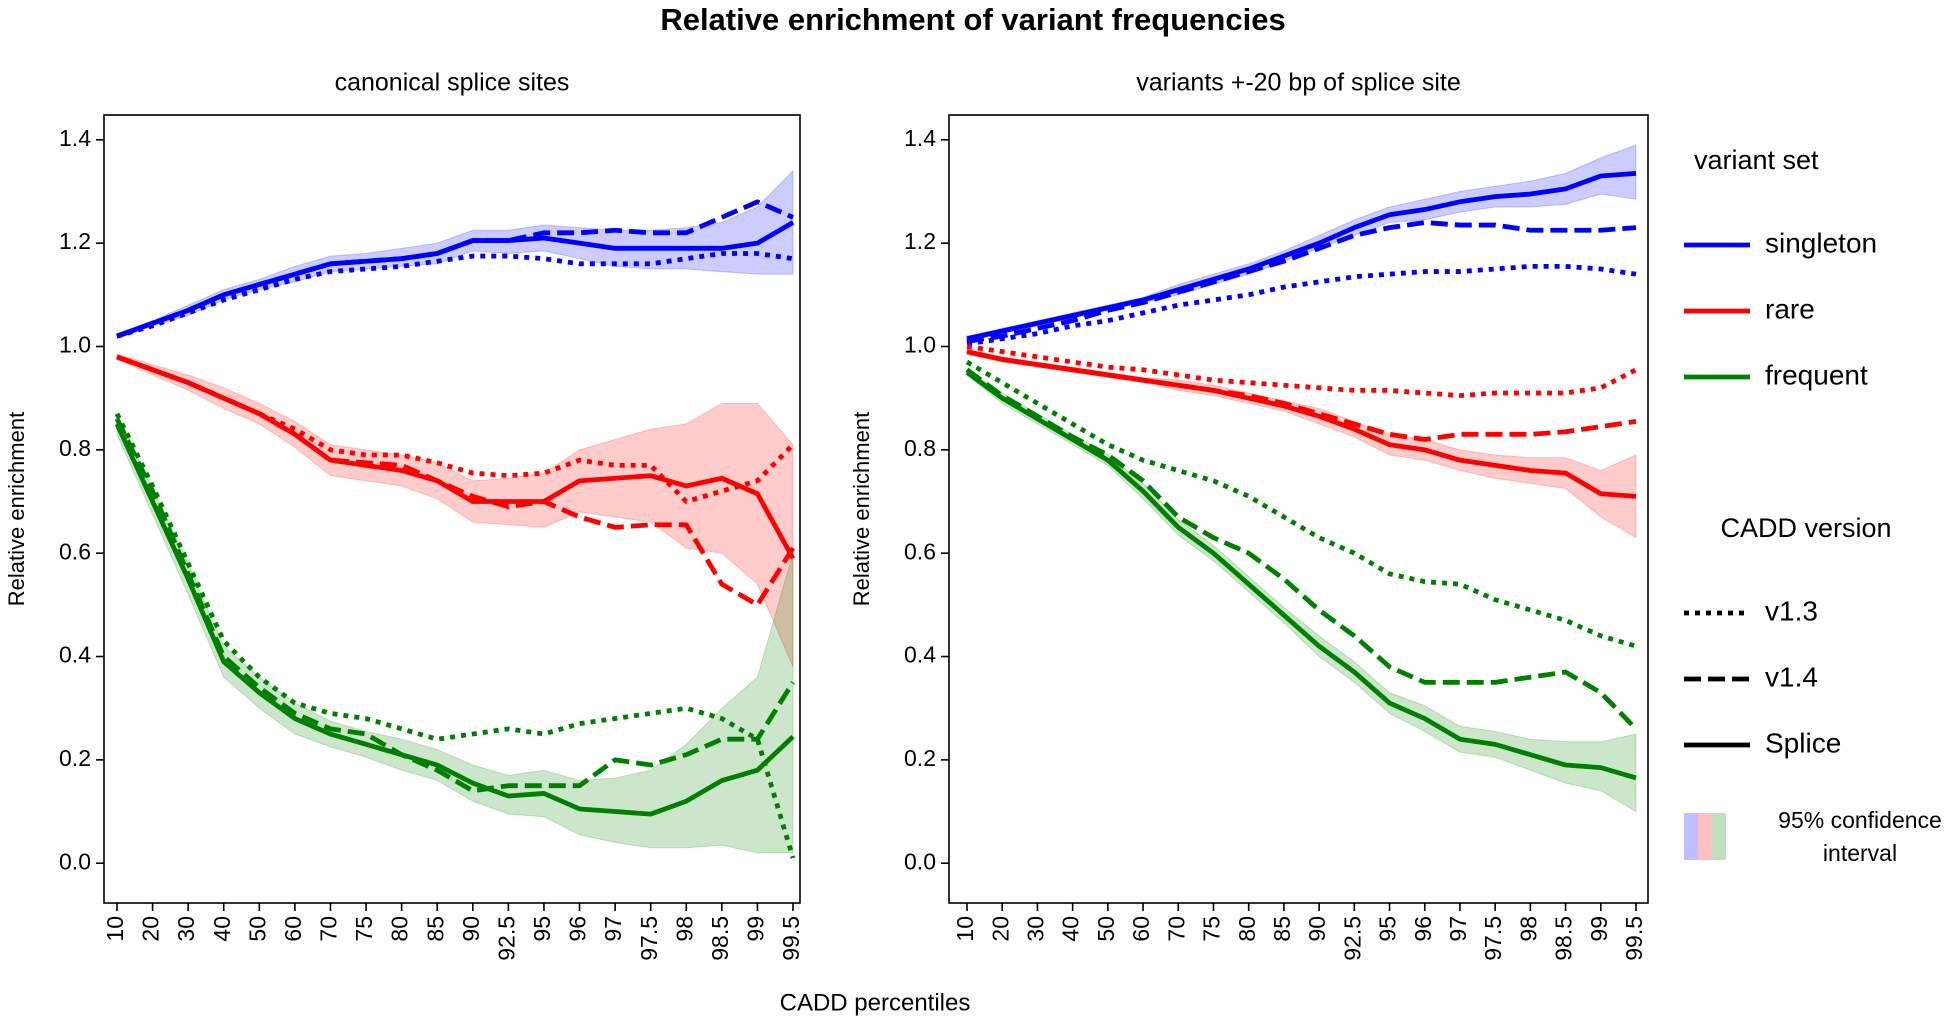 This screenshot has height=1022, width=1946. Describe the element at coordinates (1803, 742) in the screenshot. I see `legend-label: Splice` at that location.